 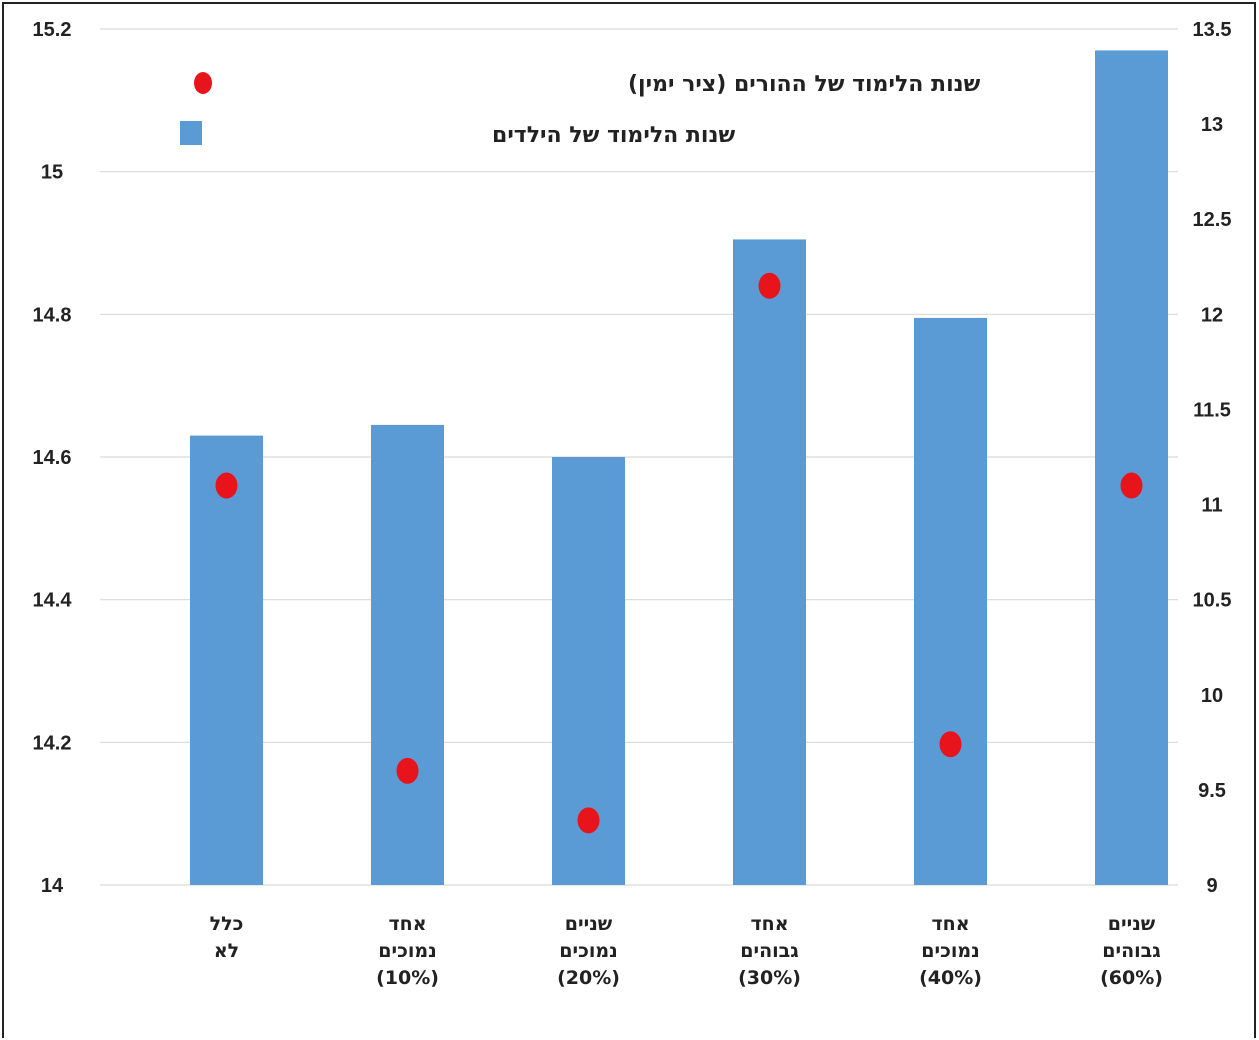 What do you see at coordinates (52, 30) in the screenshot?
I see `left-tick-label: 15.2` at bounding box center [52, 30].